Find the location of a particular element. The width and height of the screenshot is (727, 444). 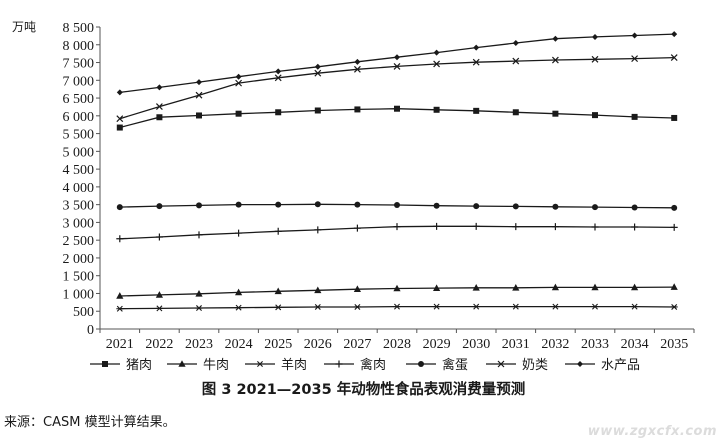

x-tick-label: 2023 is located at coordinates (199, 344).